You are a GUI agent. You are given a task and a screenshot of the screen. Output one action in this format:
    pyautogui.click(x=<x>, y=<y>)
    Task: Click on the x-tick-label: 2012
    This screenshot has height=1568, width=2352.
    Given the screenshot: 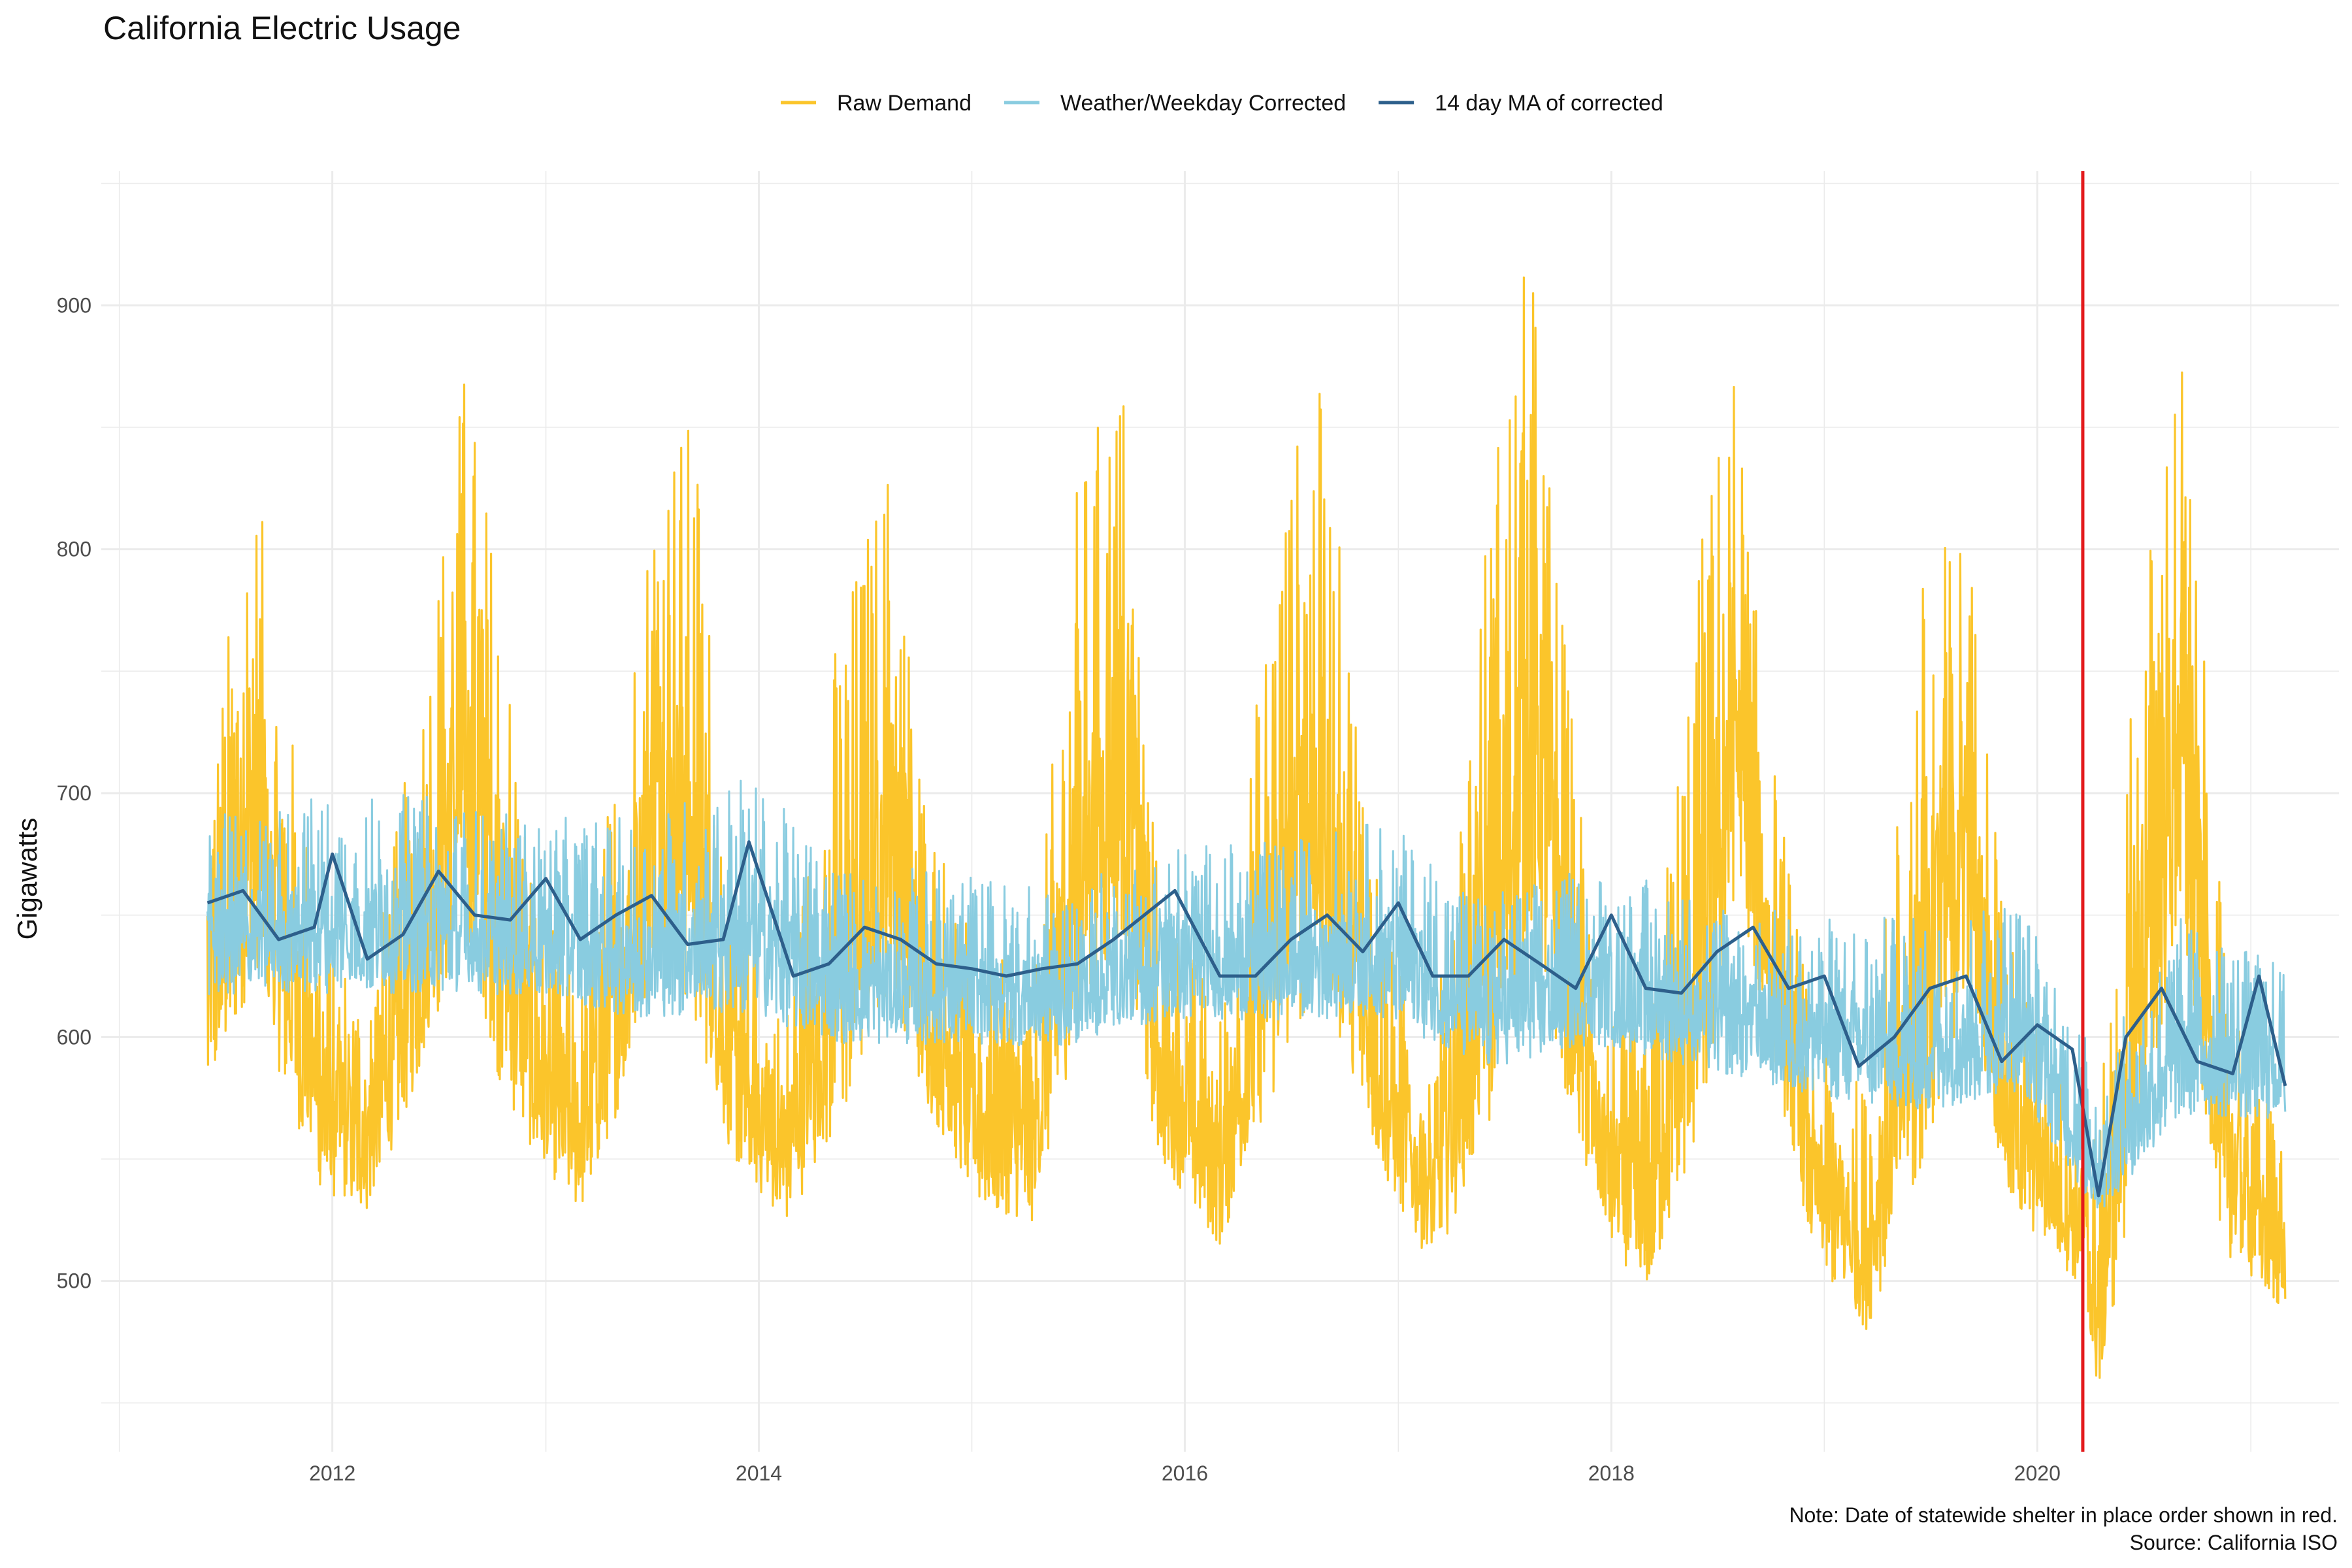 What is the action you would take?
    pyautogui.click(x=332, y=1473)
    